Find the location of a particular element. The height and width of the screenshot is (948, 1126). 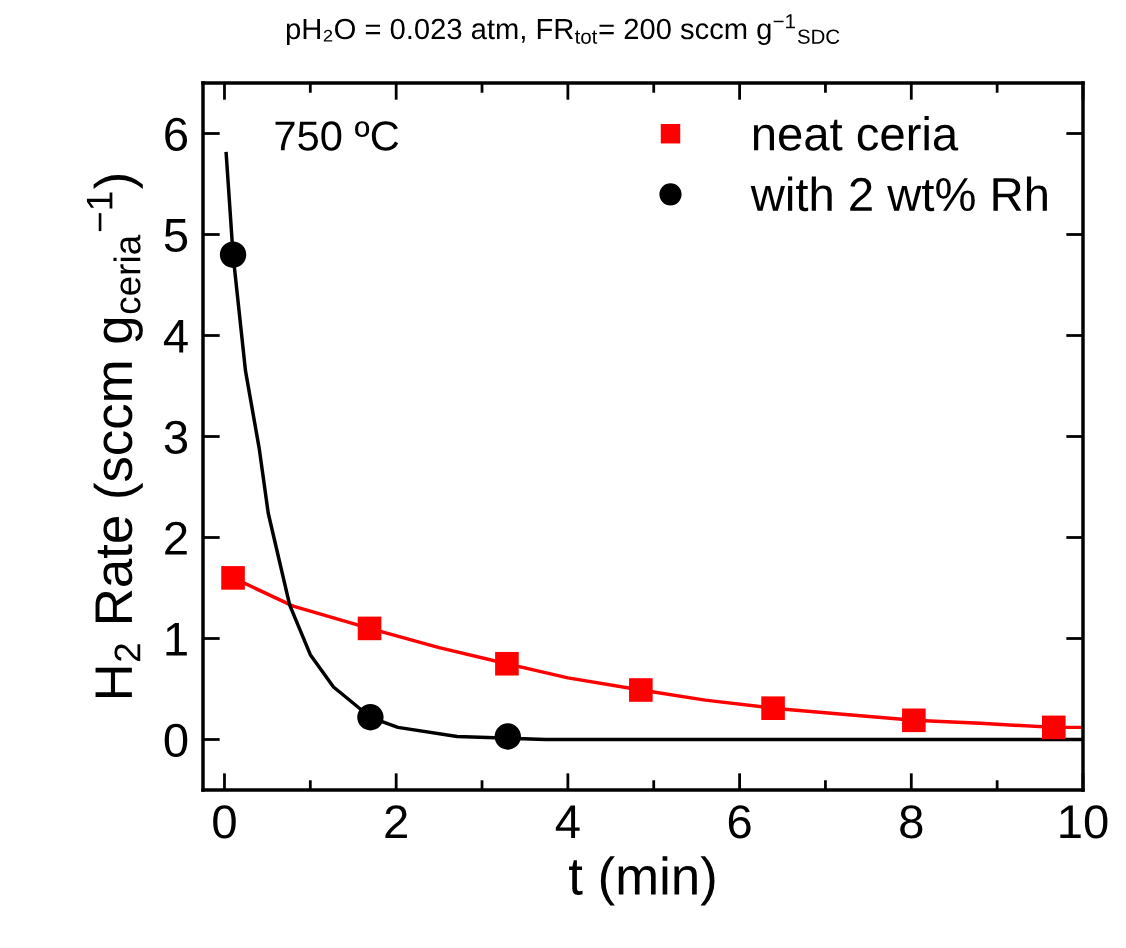

chart-title: pH₂O = 0.023 atm, FR$_{tot}$= 200 sccm g$^{−1}$$_{SDC}$ is located at coordinates (563, 30).